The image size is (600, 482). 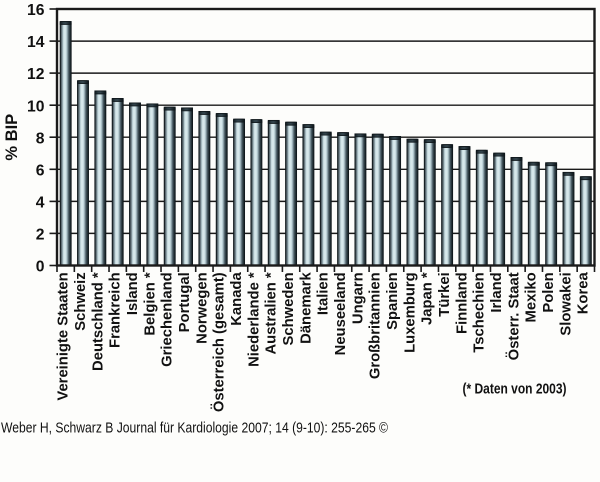 What do you see at coordinates (428, 298) in the screenshot?
I see `svg-text: Japan *` at bounding box center [428, 298].